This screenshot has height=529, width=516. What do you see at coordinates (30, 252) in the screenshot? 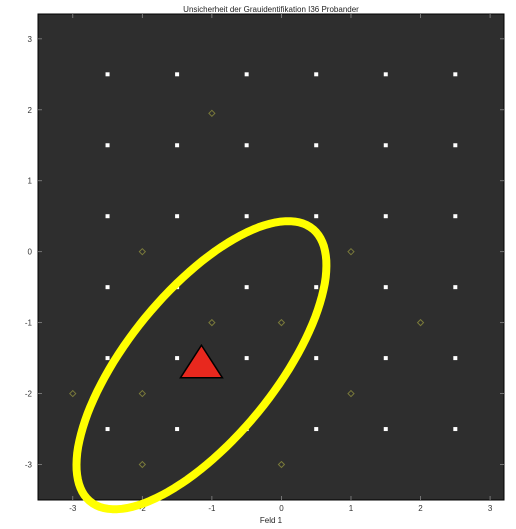
I see `y-tick-label: 0` at bounding box center [30, 252].